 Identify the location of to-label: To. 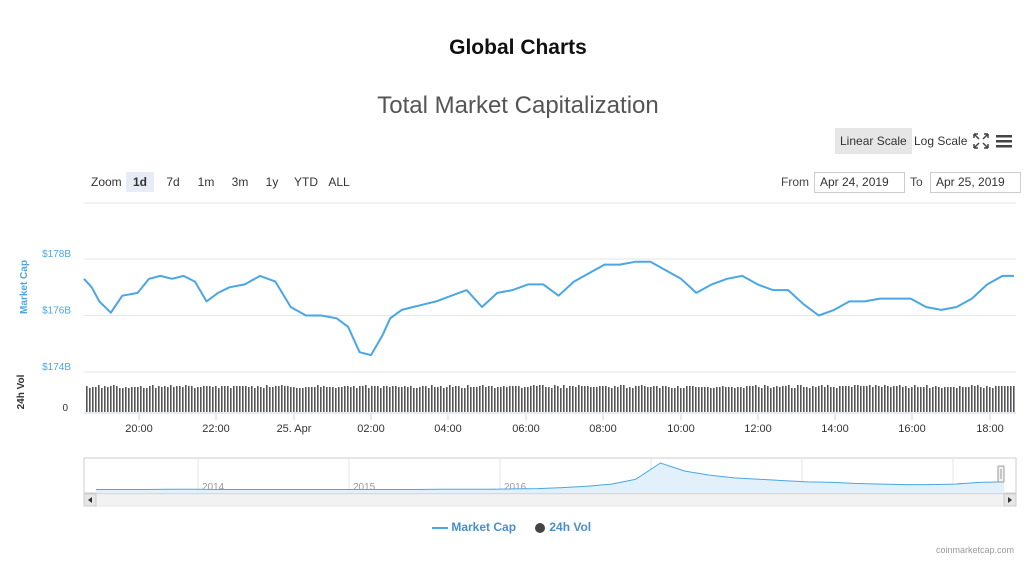
(916, 182).